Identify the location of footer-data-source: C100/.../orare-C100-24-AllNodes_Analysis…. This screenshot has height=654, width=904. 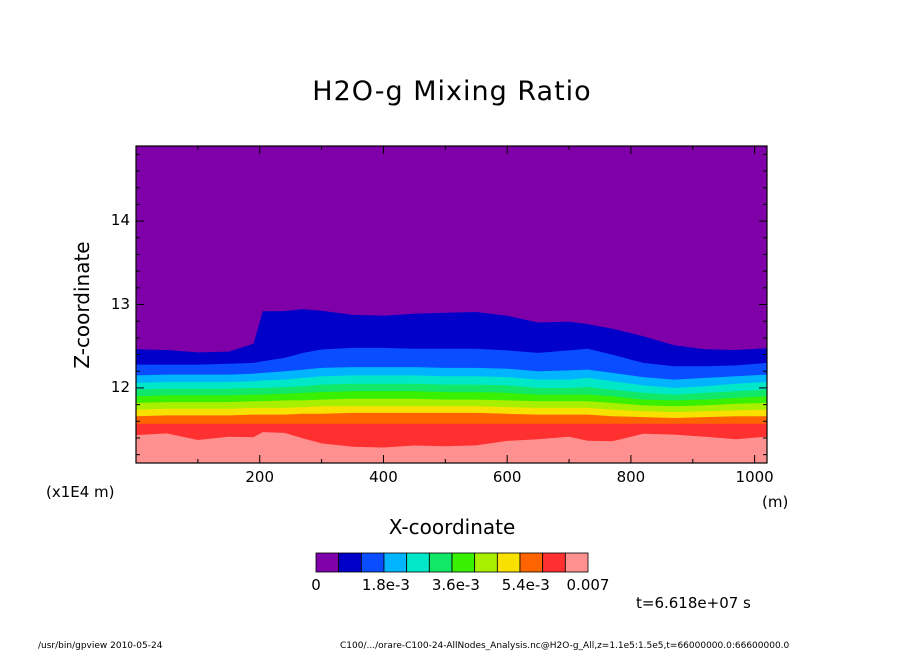
(565, 646).